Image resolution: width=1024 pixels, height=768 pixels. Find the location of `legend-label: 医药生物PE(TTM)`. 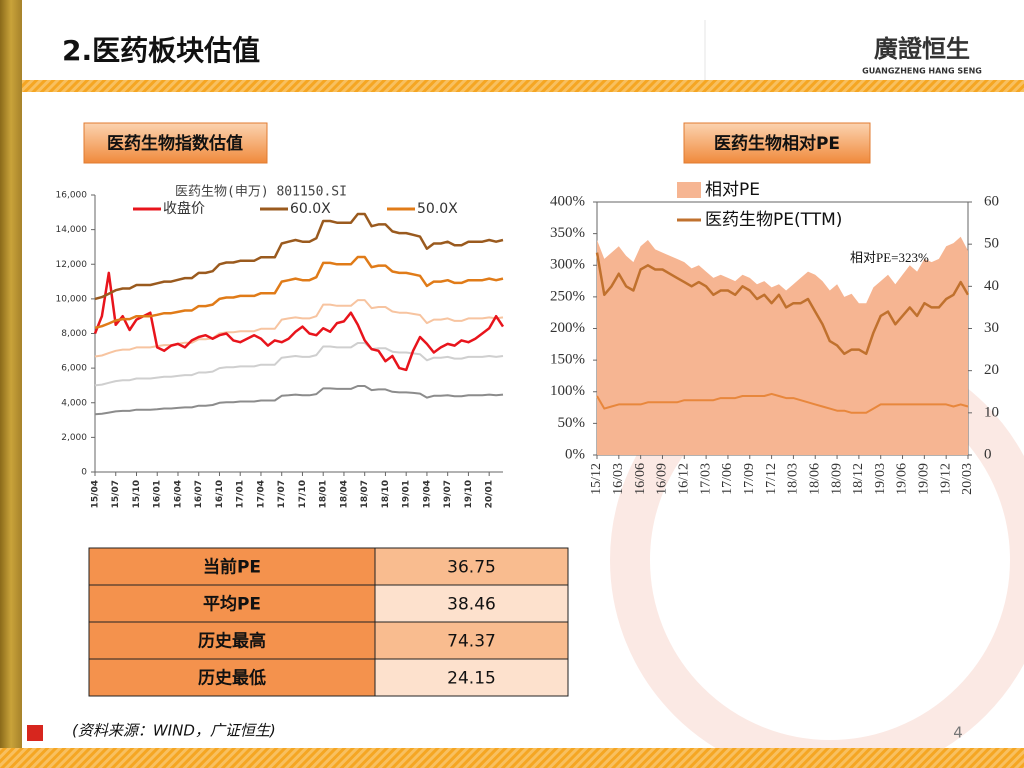

legend-label: 医药生物PE(TTM) is located at coordinates (773, 220).